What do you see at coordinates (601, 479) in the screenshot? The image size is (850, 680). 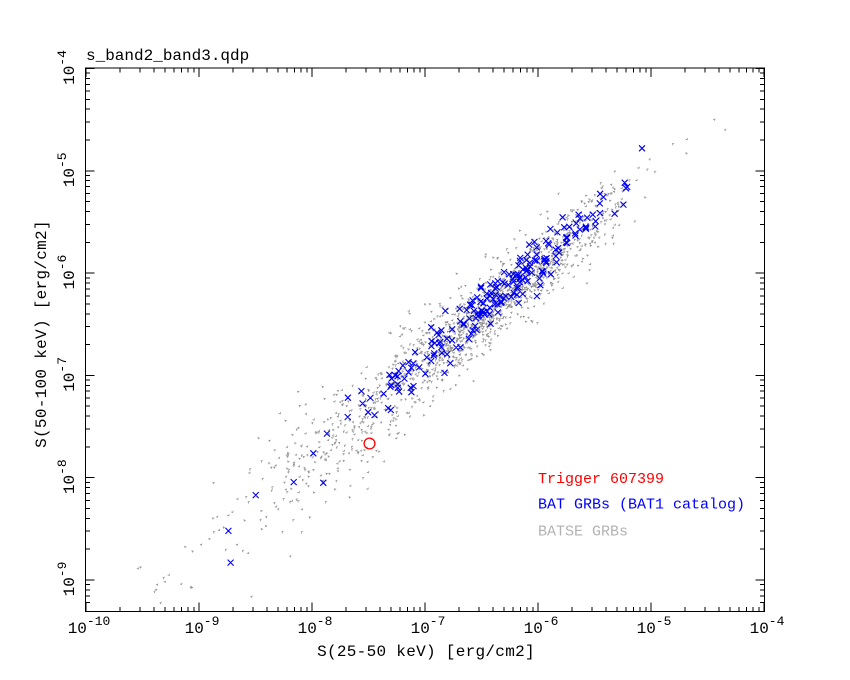 I see `svg-text: Trigger 607399` at bounding box center [601, 479].